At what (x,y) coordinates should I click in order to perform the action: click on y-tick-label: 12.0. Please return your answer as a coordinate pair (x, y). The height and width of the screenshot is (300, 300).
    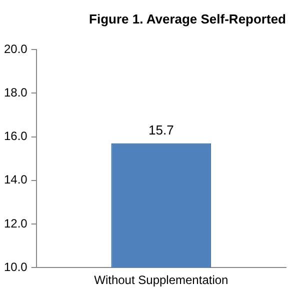
    Looking at the image, I should click on (16, 223).